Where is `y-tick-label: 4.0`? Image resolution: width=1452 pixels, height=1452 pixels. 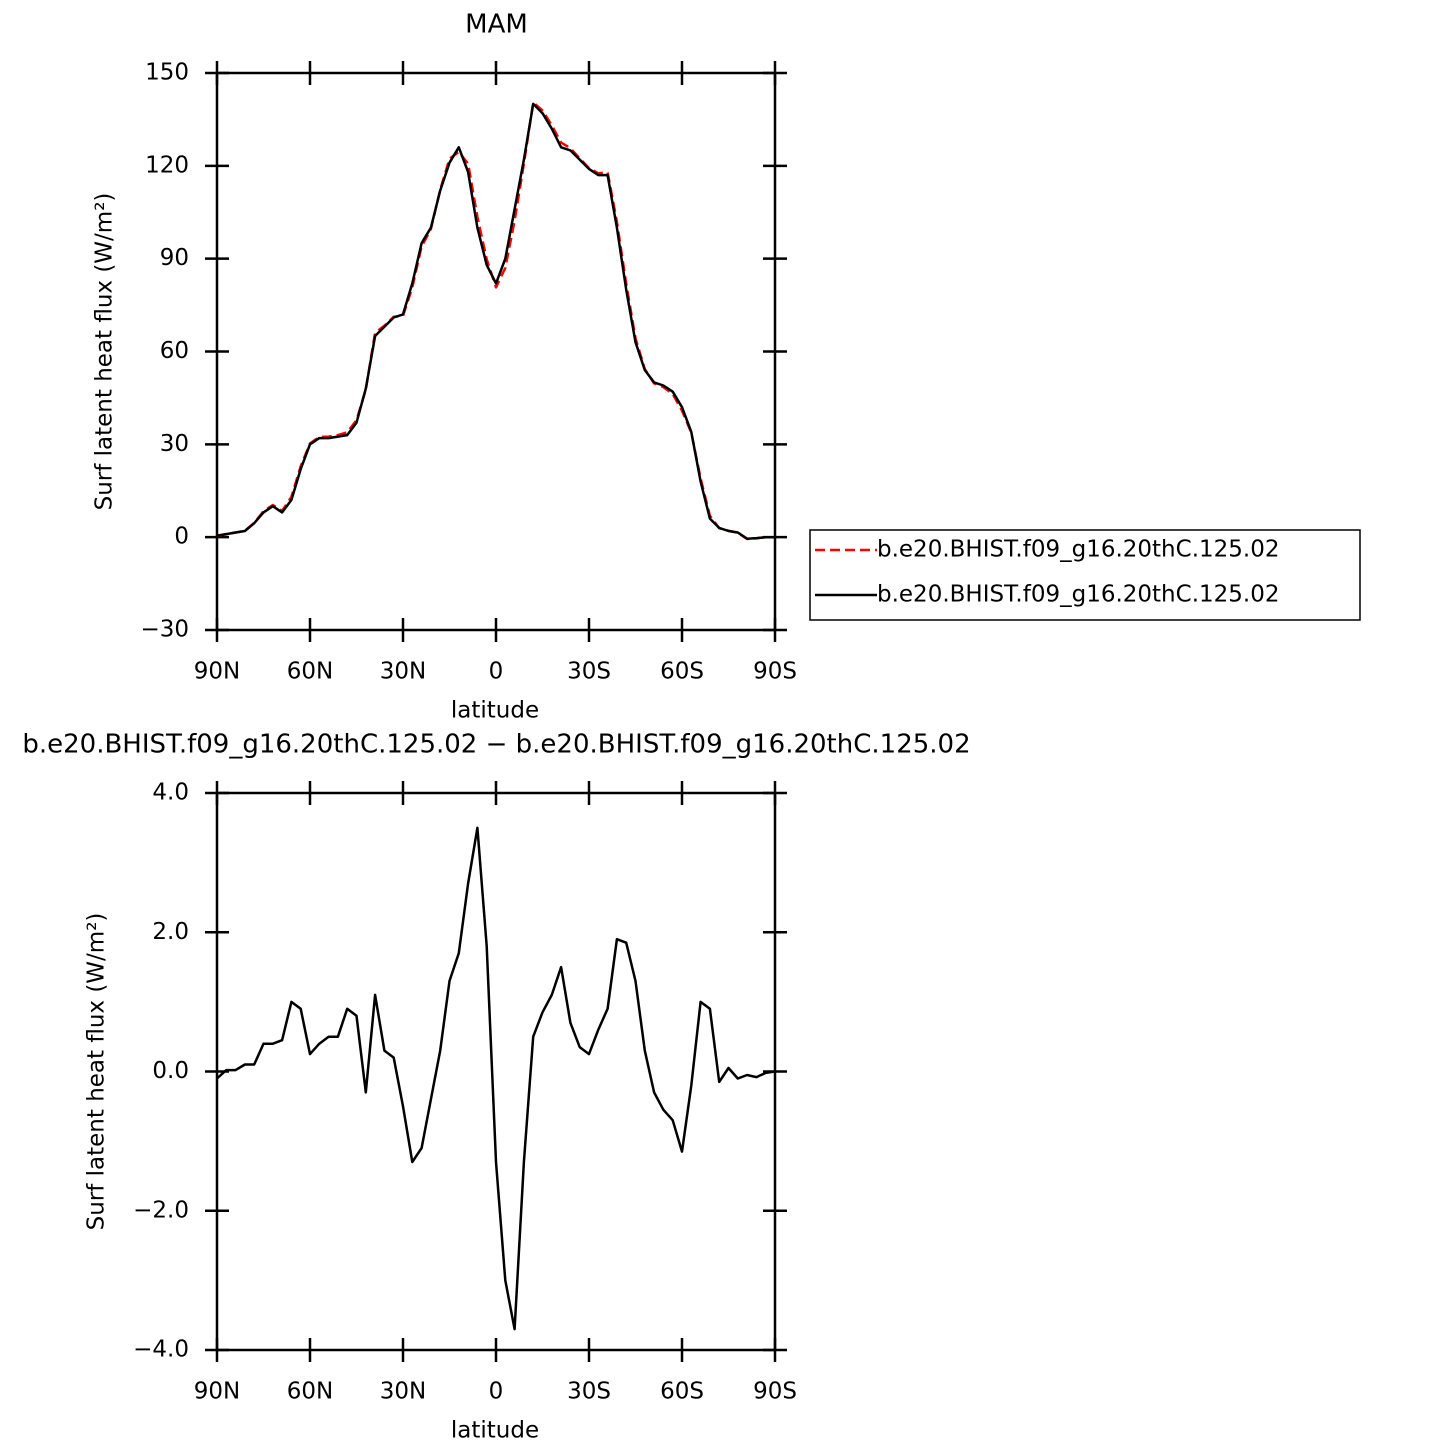 y-tick-label: 4.0 is located at coordinates (170, 793).